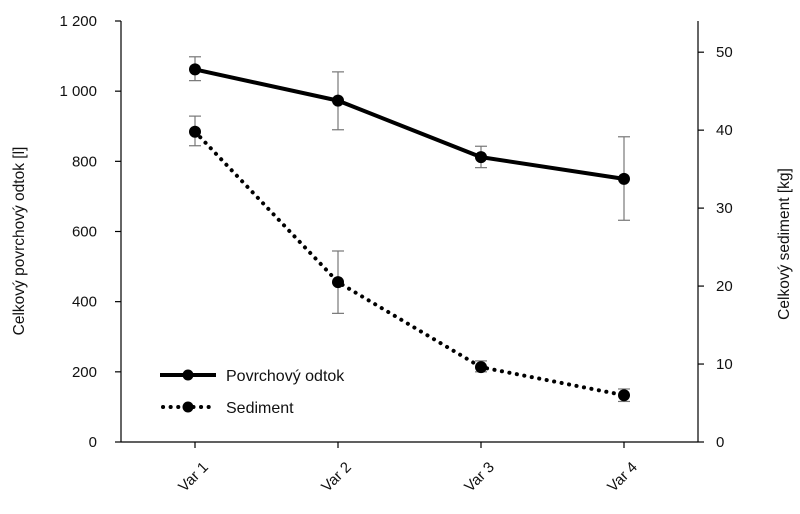  Describe the element at coordinates (252, 392) in the screenshot. I see `legend: Povrchový odtok Sediment` at that location.